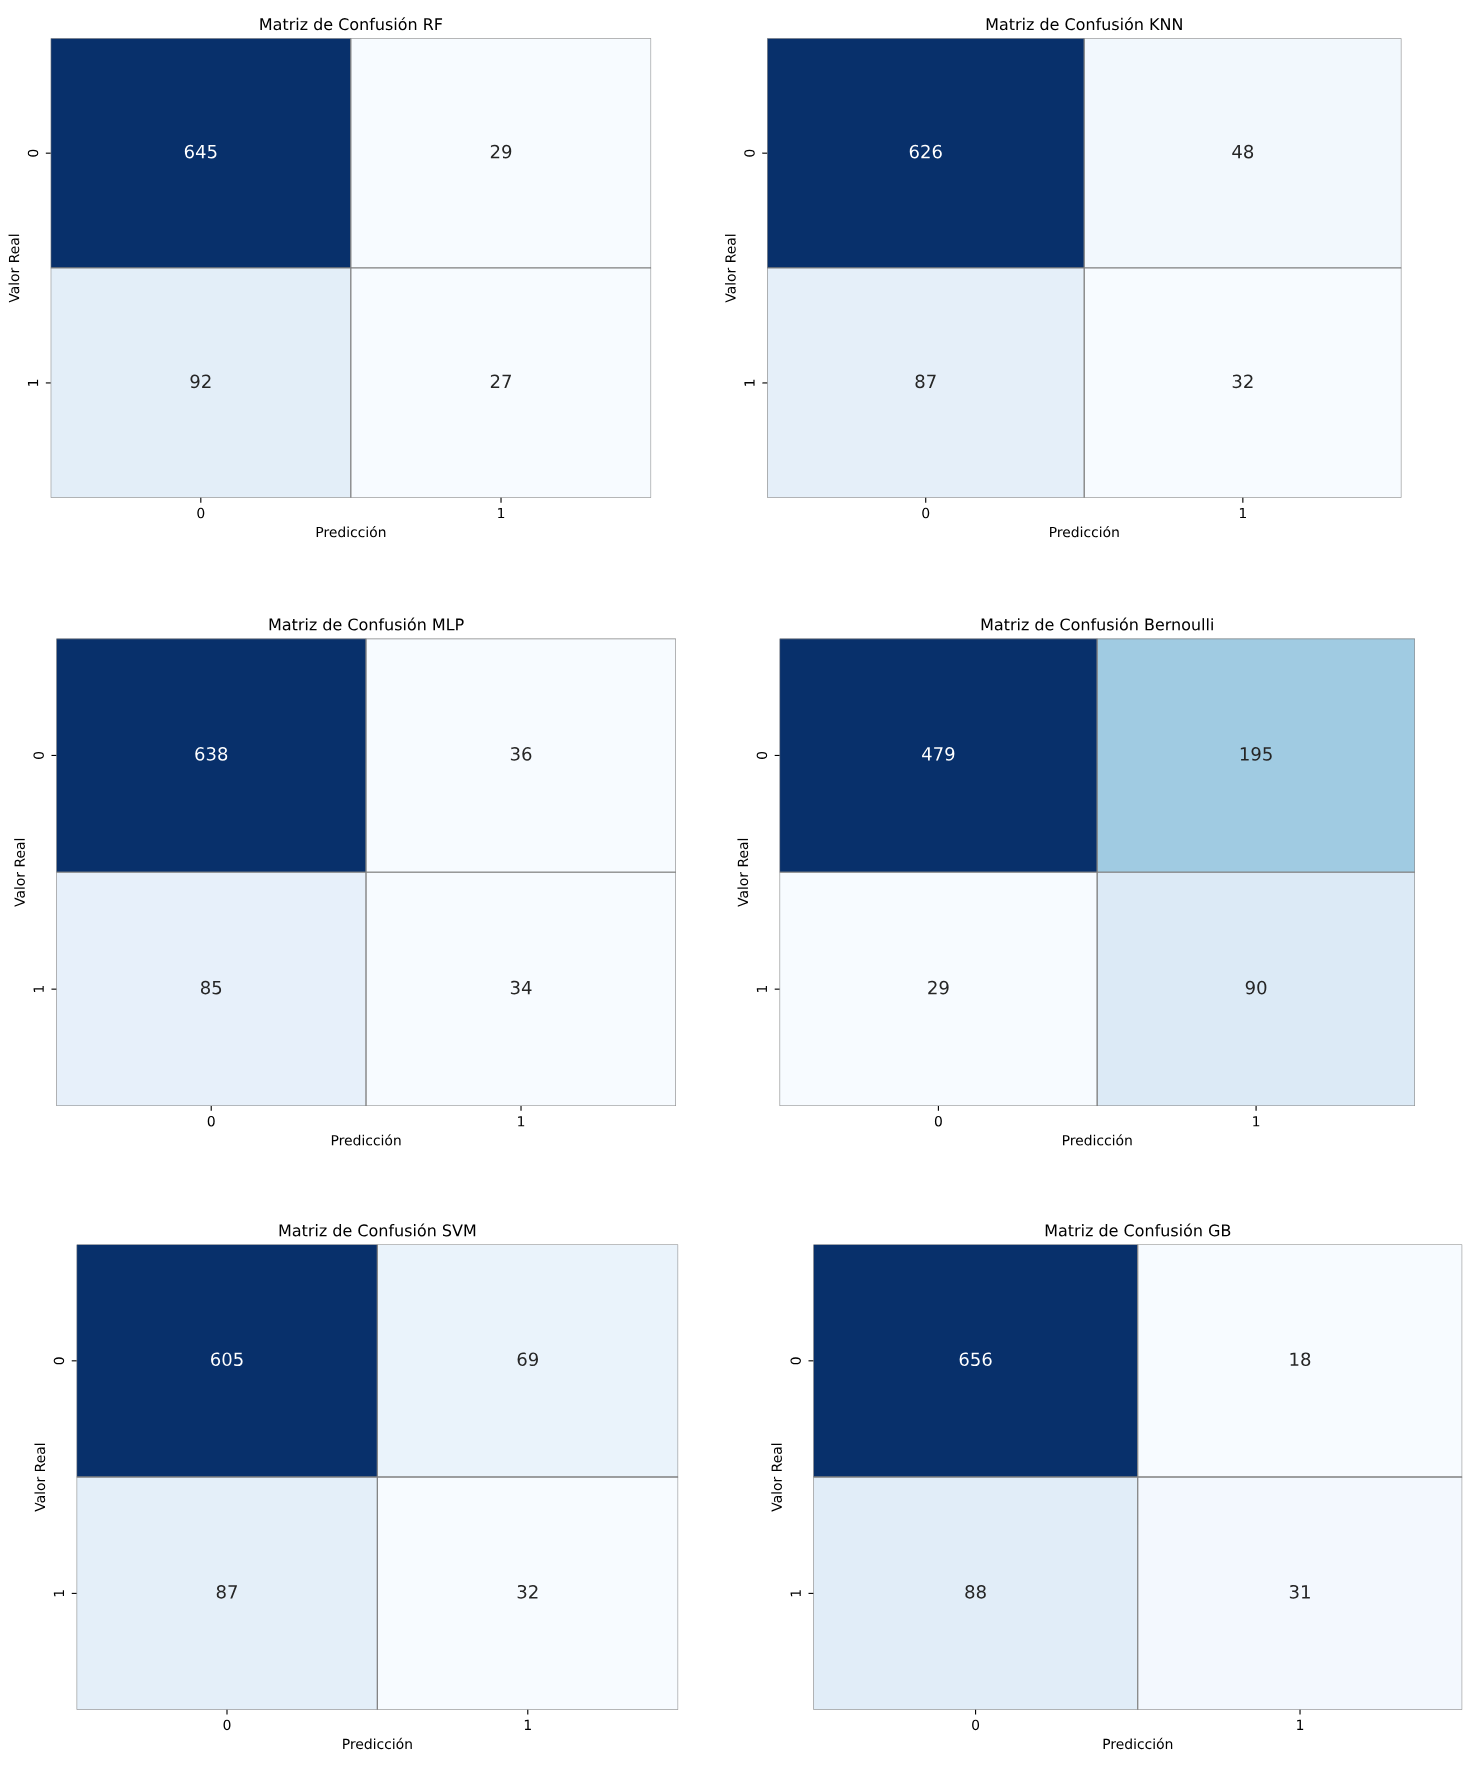 The image size is (1469, 1766). What do you see at coordinates (1300, 1359) in the screenshot?
I see `data-label: 18` at bounding box center [1300, 1359].